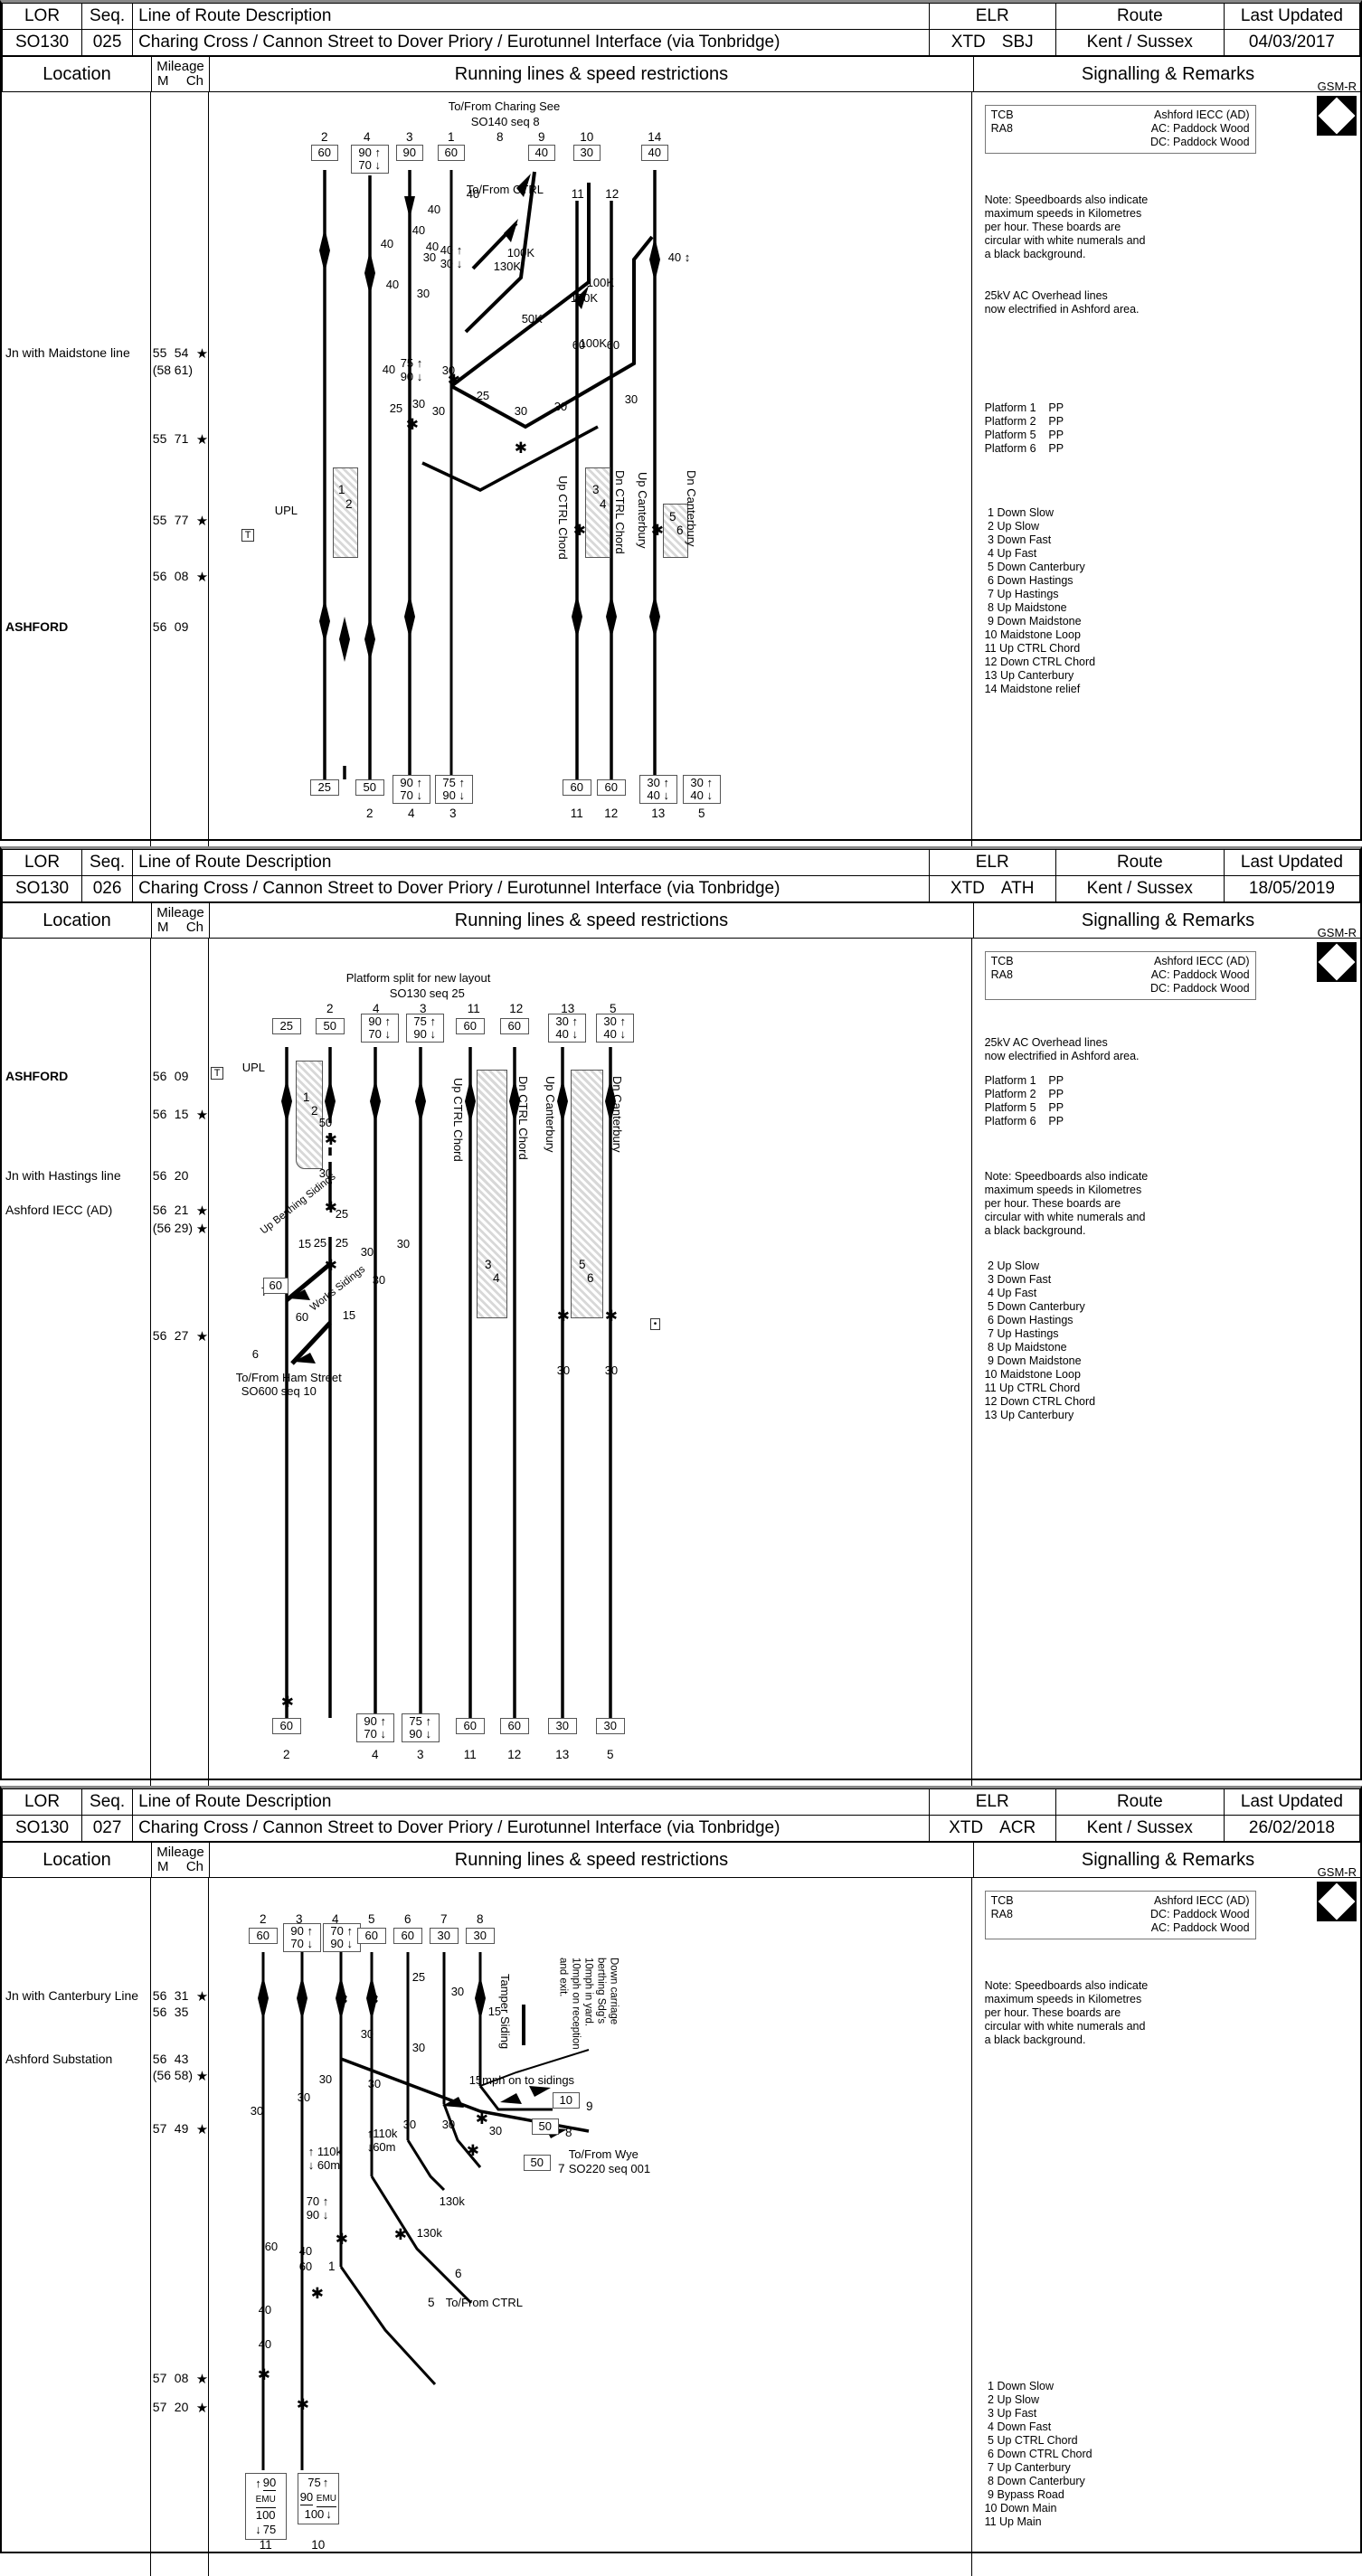  Describe the element at coordinates (182, 1996) in the screenshot. I see `mileage-ch: 31` at that location.